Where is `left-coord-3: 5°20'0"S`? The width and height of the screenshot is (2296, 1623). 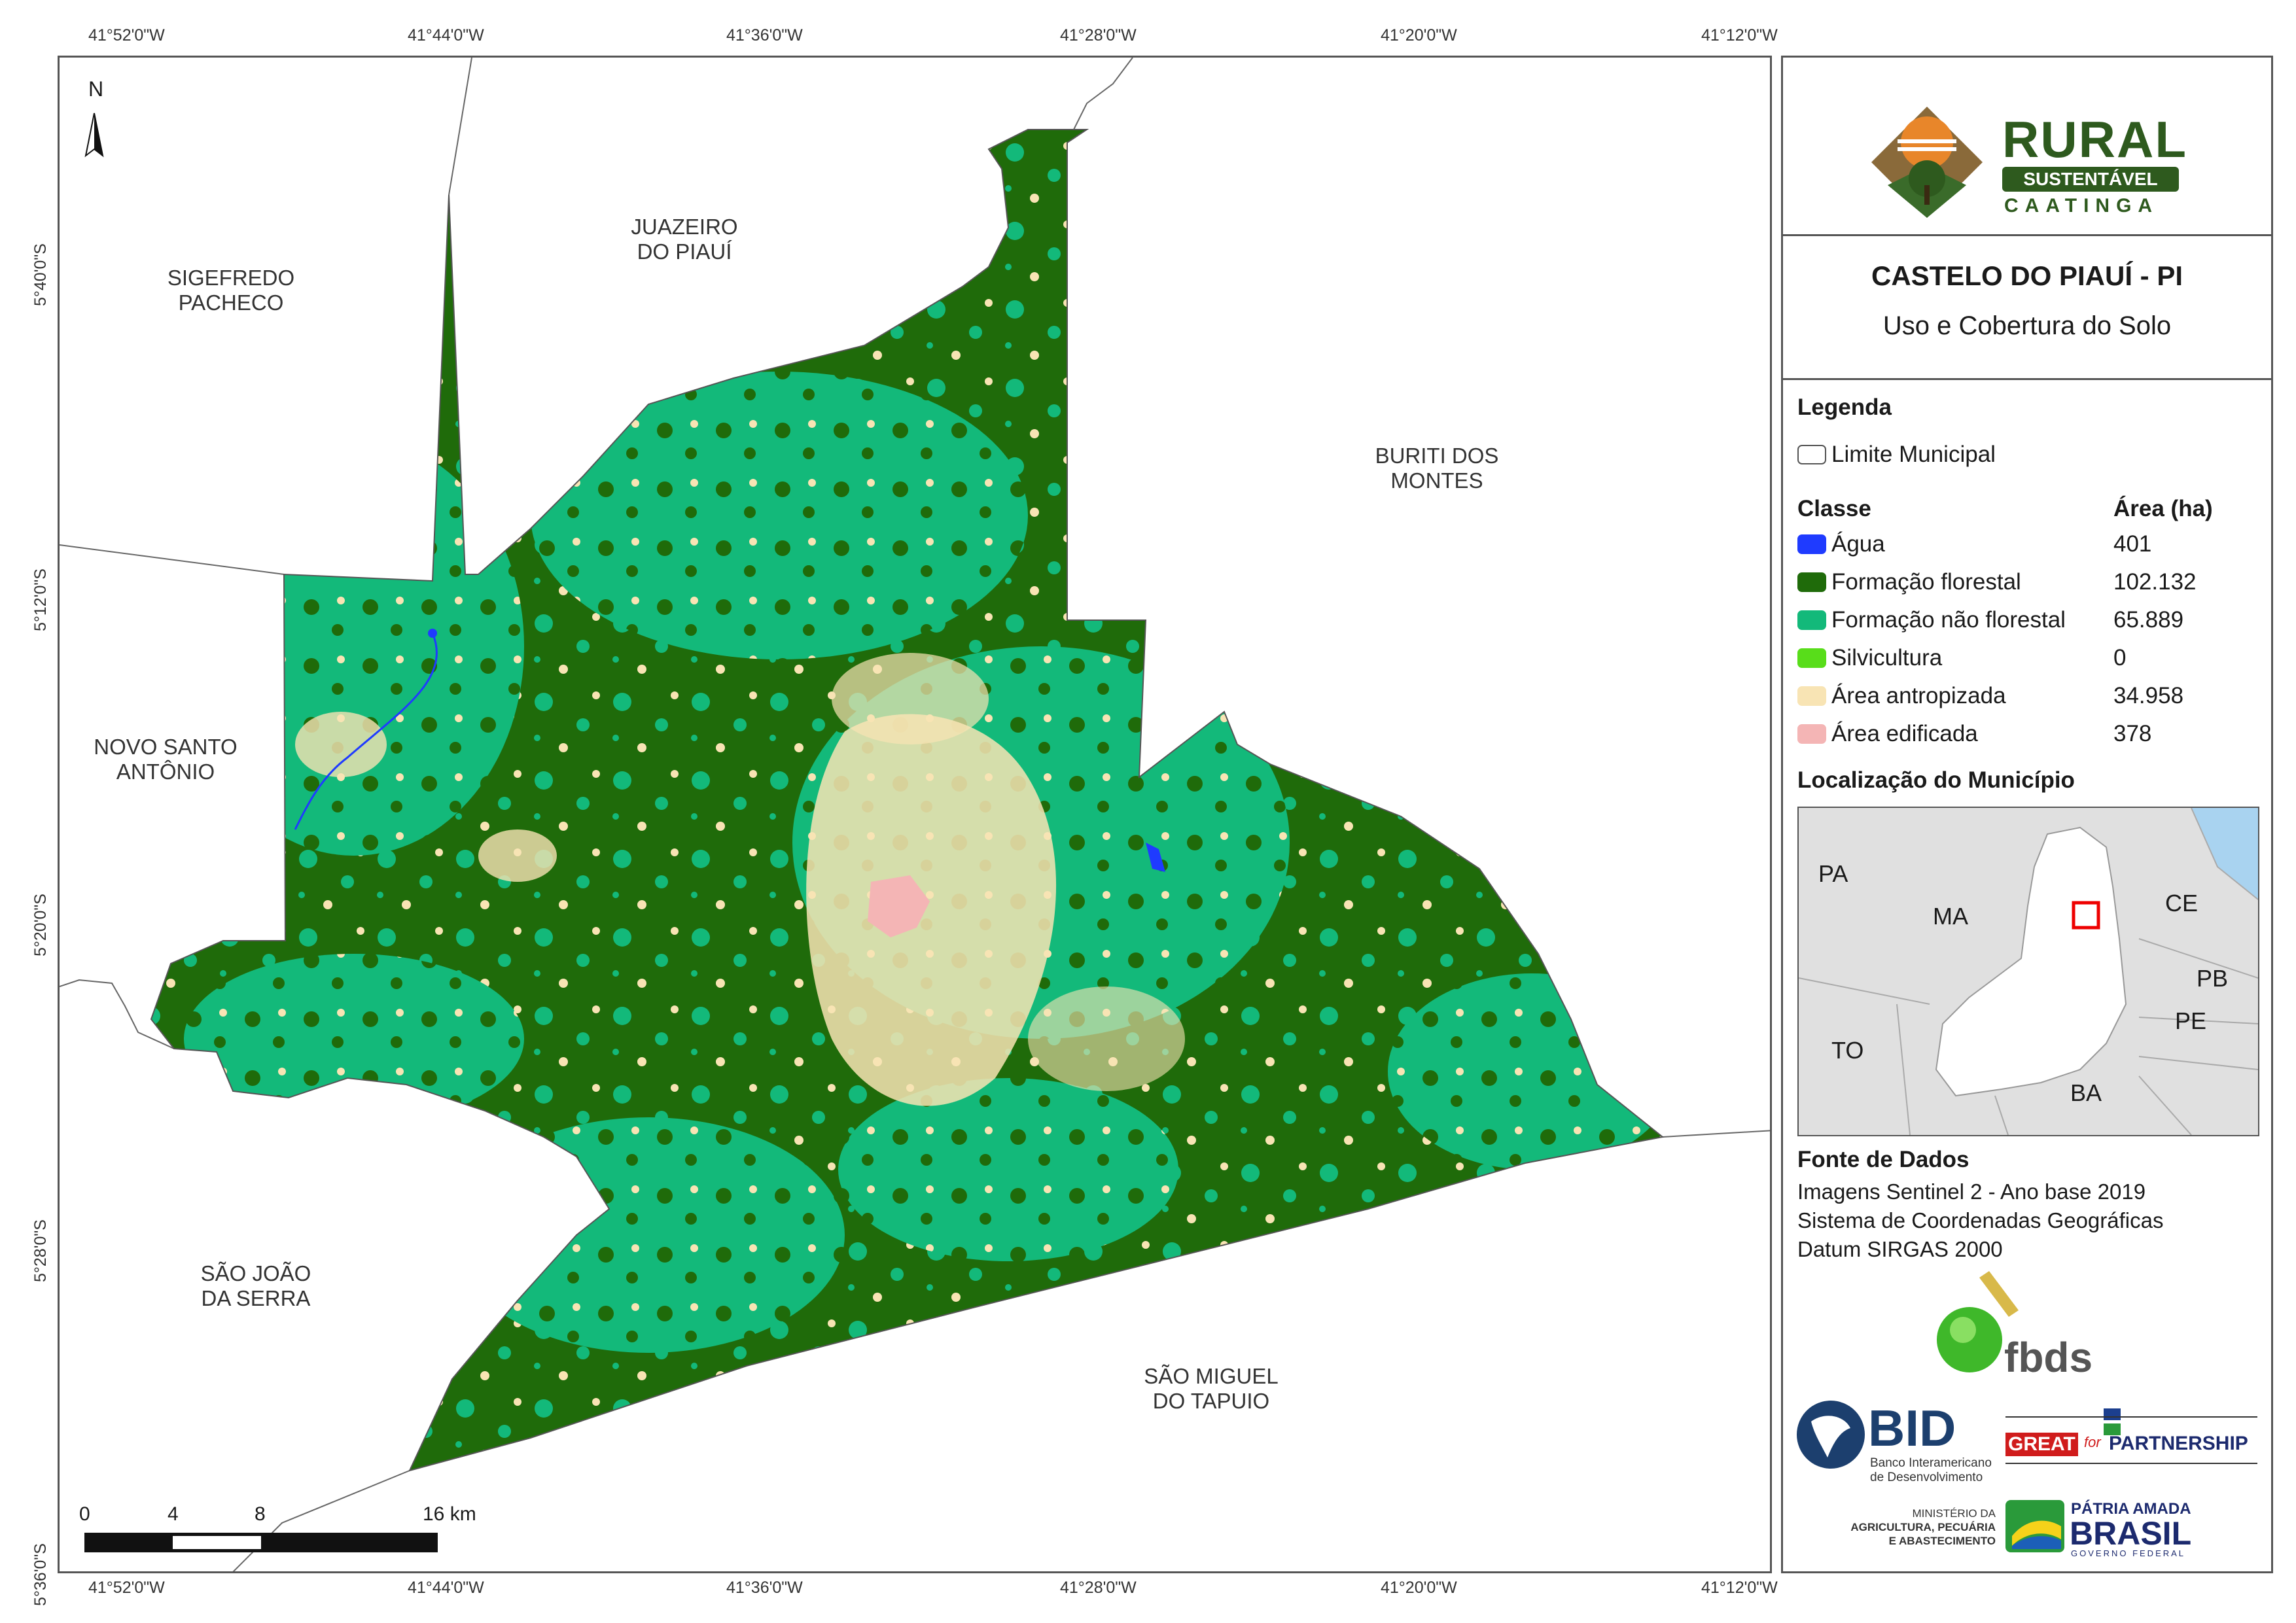
left-coord-3: 5°20'0"S is located at coordinates (40, 925).